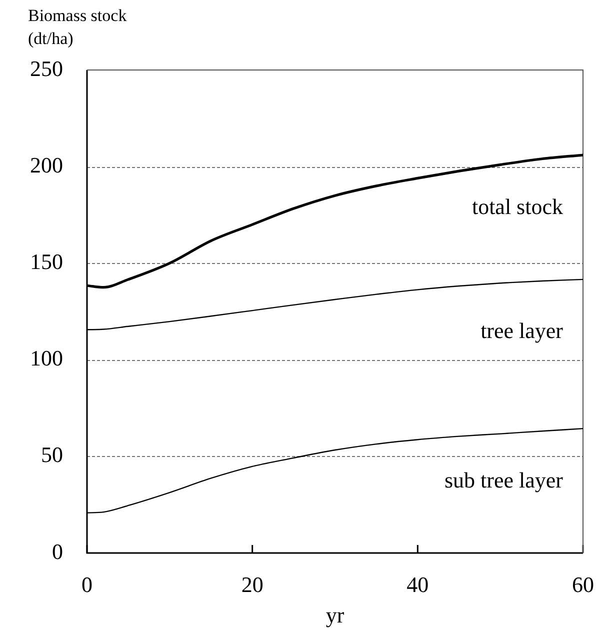 Image resolution: width=606 pixels, height=634 pixels. What do you see at coordinates (417, 584) in the screenshot?
I see `x-tick-label: 40` at bounding box center [417, 584].